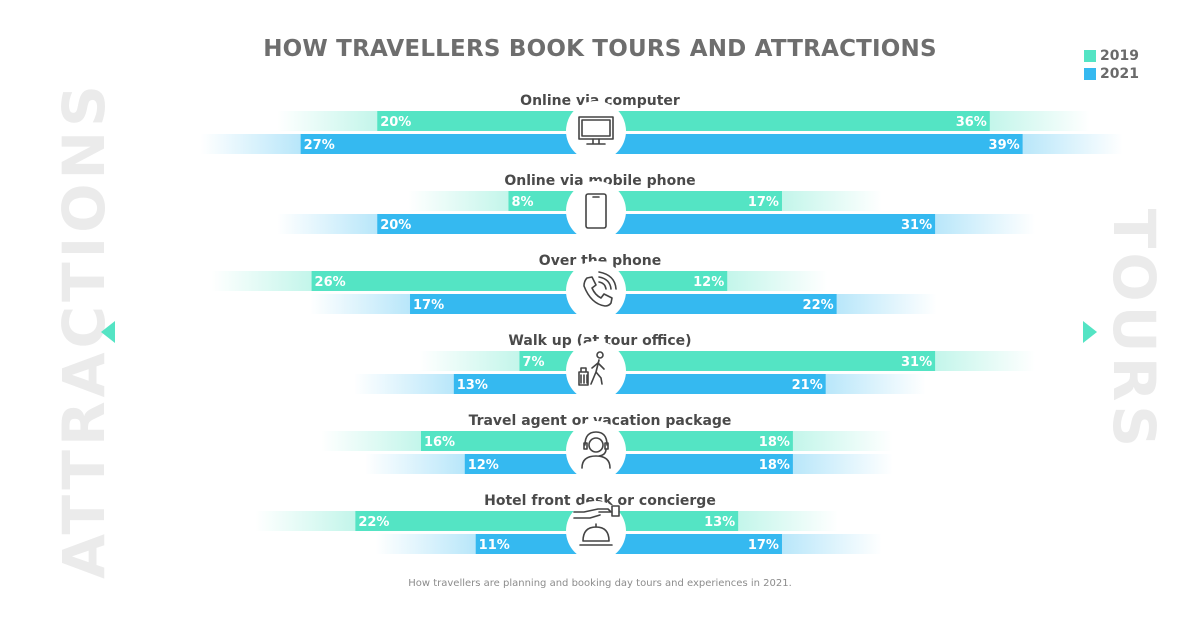 The width and height of the screenshot is (1200, 628). I want to click on category-group-mobile: Online via mobile phone 8% 17% 20% 31%, so click(656, 207).